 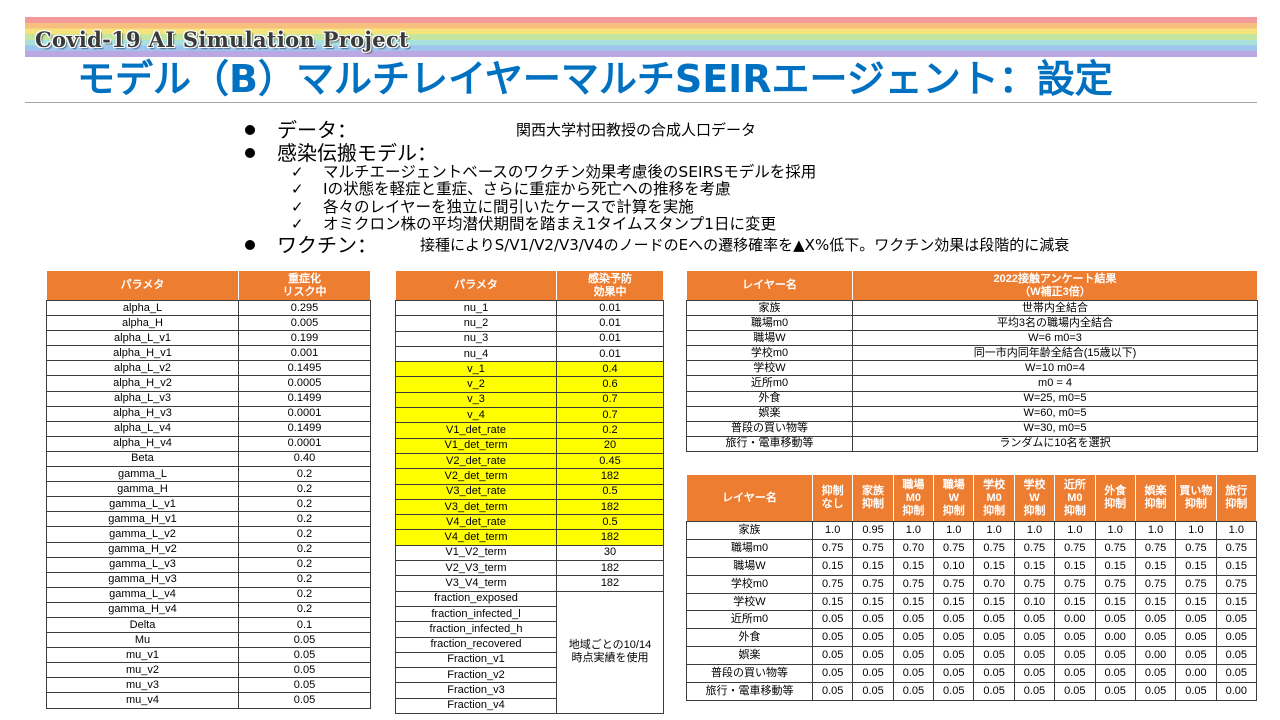 I want to click on table-row: V3_V4_term 182, so click(x=529, y=583).